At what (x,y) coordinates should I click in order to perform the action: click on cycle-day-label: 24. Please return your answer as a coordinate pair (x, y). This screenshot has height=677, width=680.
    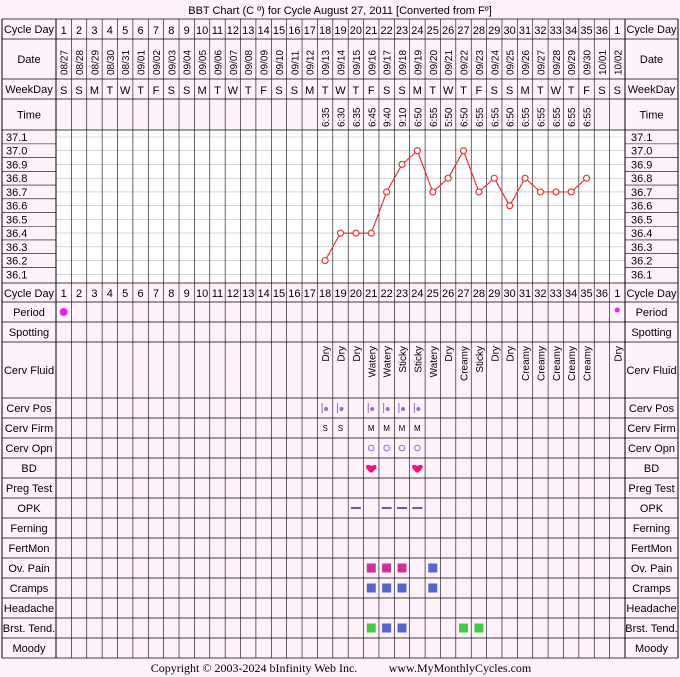
    Looking at the image, I should click on (417, 31).